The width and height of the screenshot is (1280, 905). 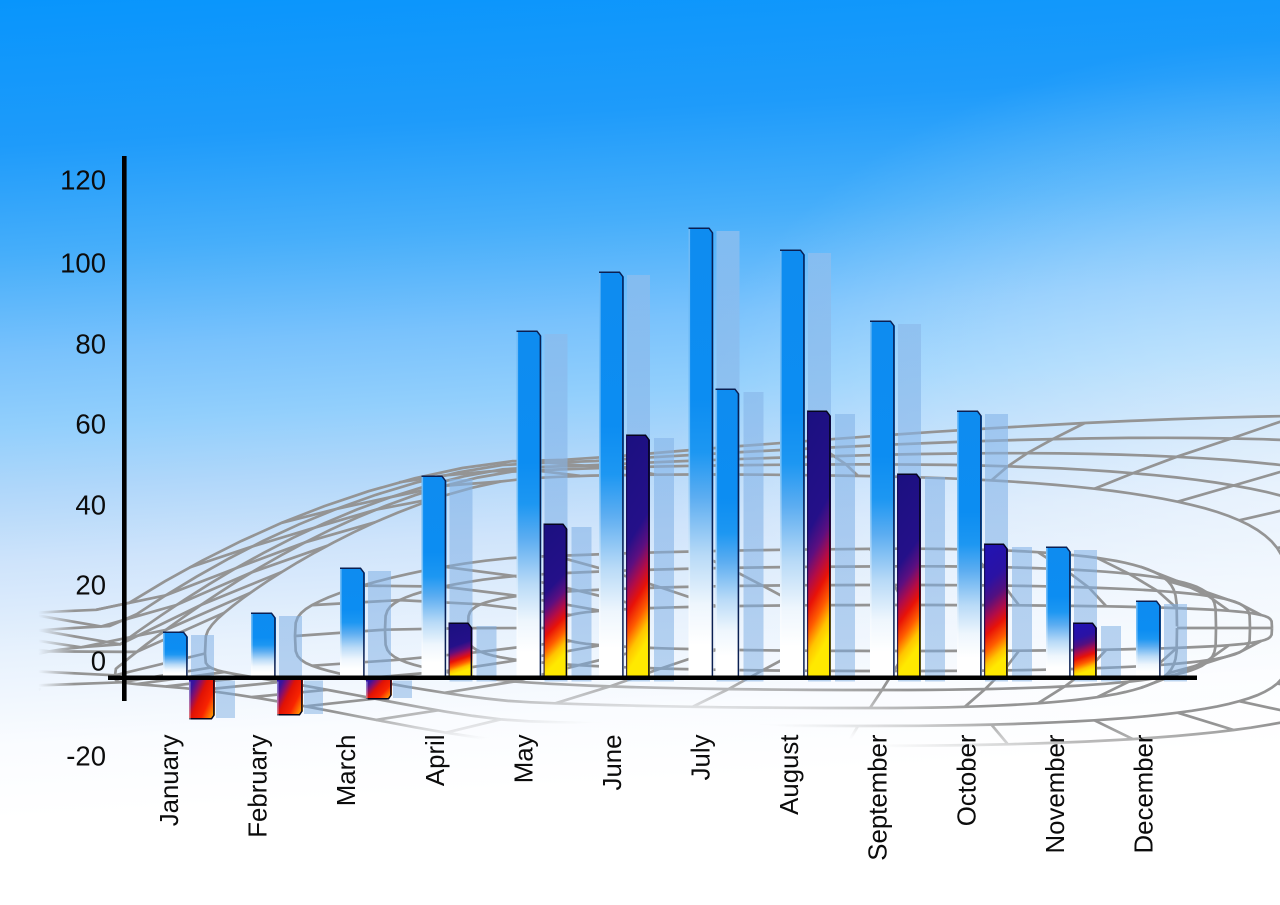 I want to click on svg-text: June, so click(x=613, y=763).